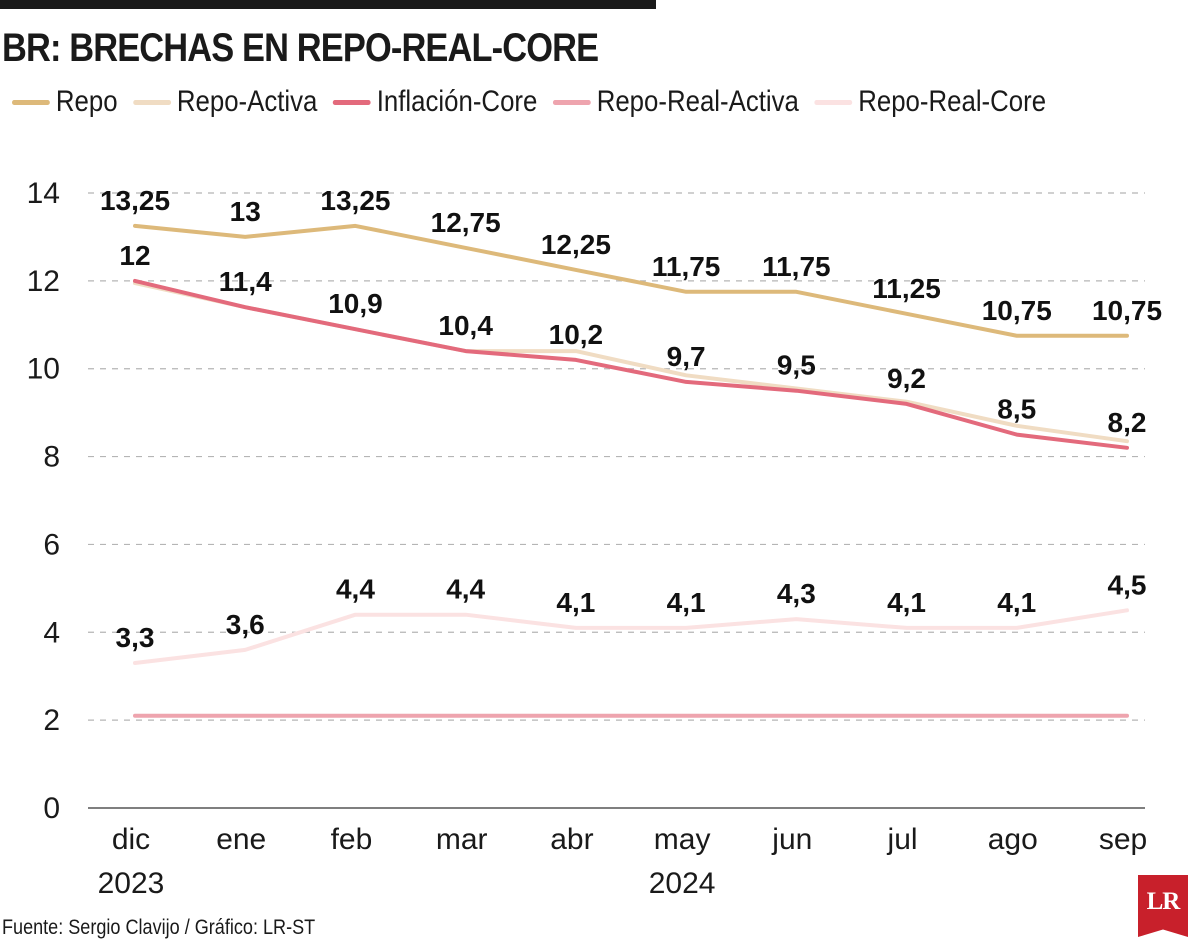  I want to click on legend-item-repo-activa: Repo-Activa, so click(225, 102).